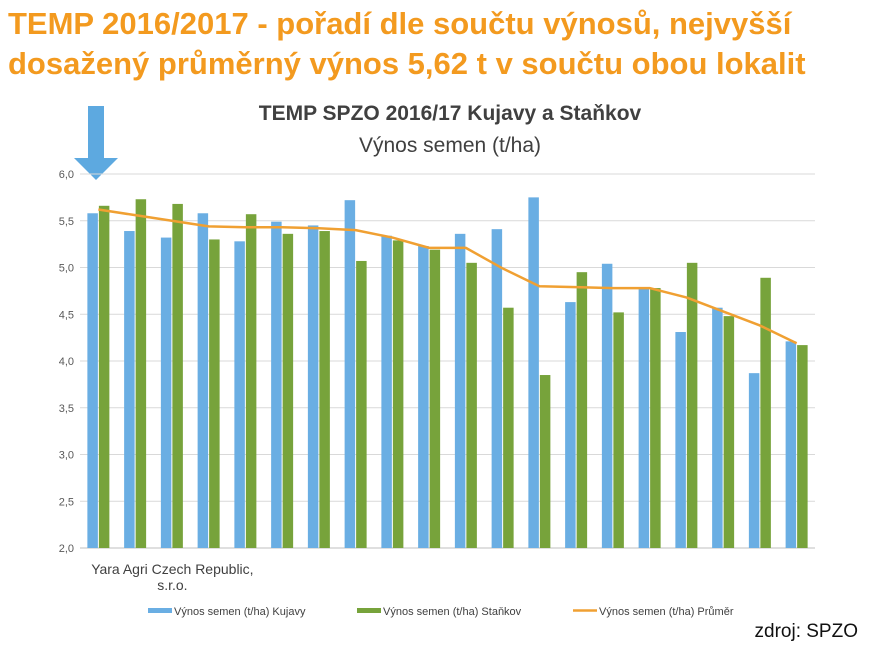  What do you see at coordinates (240, 612) in the screenshot?
I see `legend-label: Výnos semen (t/ha) Kujavy` at bounding box center [240, 612].